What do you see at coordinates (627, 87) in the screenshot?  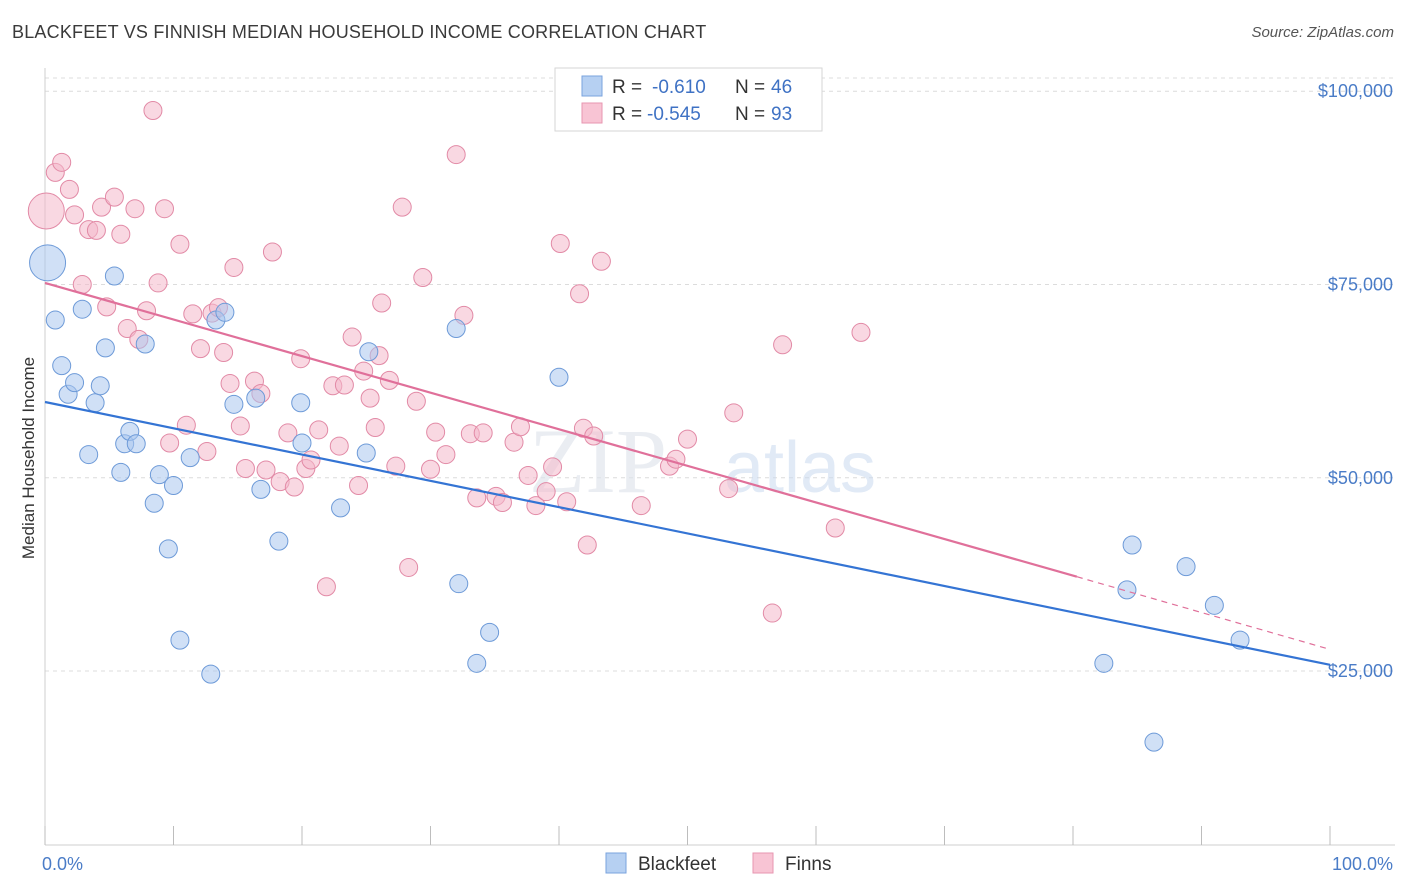 I see `legend-r-label-1: R =` at bounding box center [627, 87].